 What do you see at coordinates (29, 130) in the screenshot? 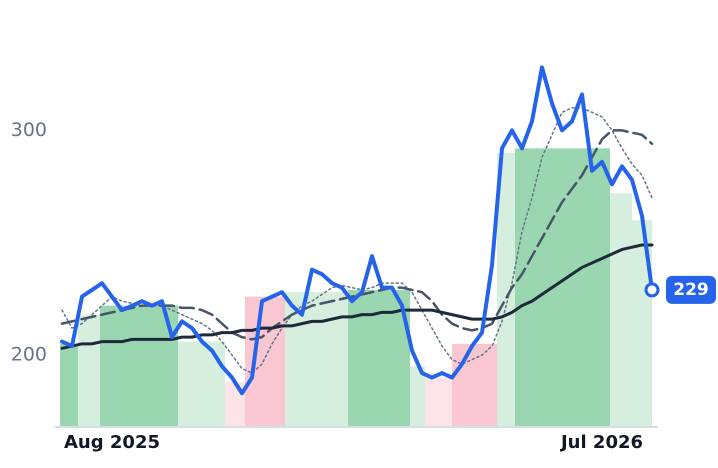
I see `y-tick-label: 300` at bounding box center [29, 130].